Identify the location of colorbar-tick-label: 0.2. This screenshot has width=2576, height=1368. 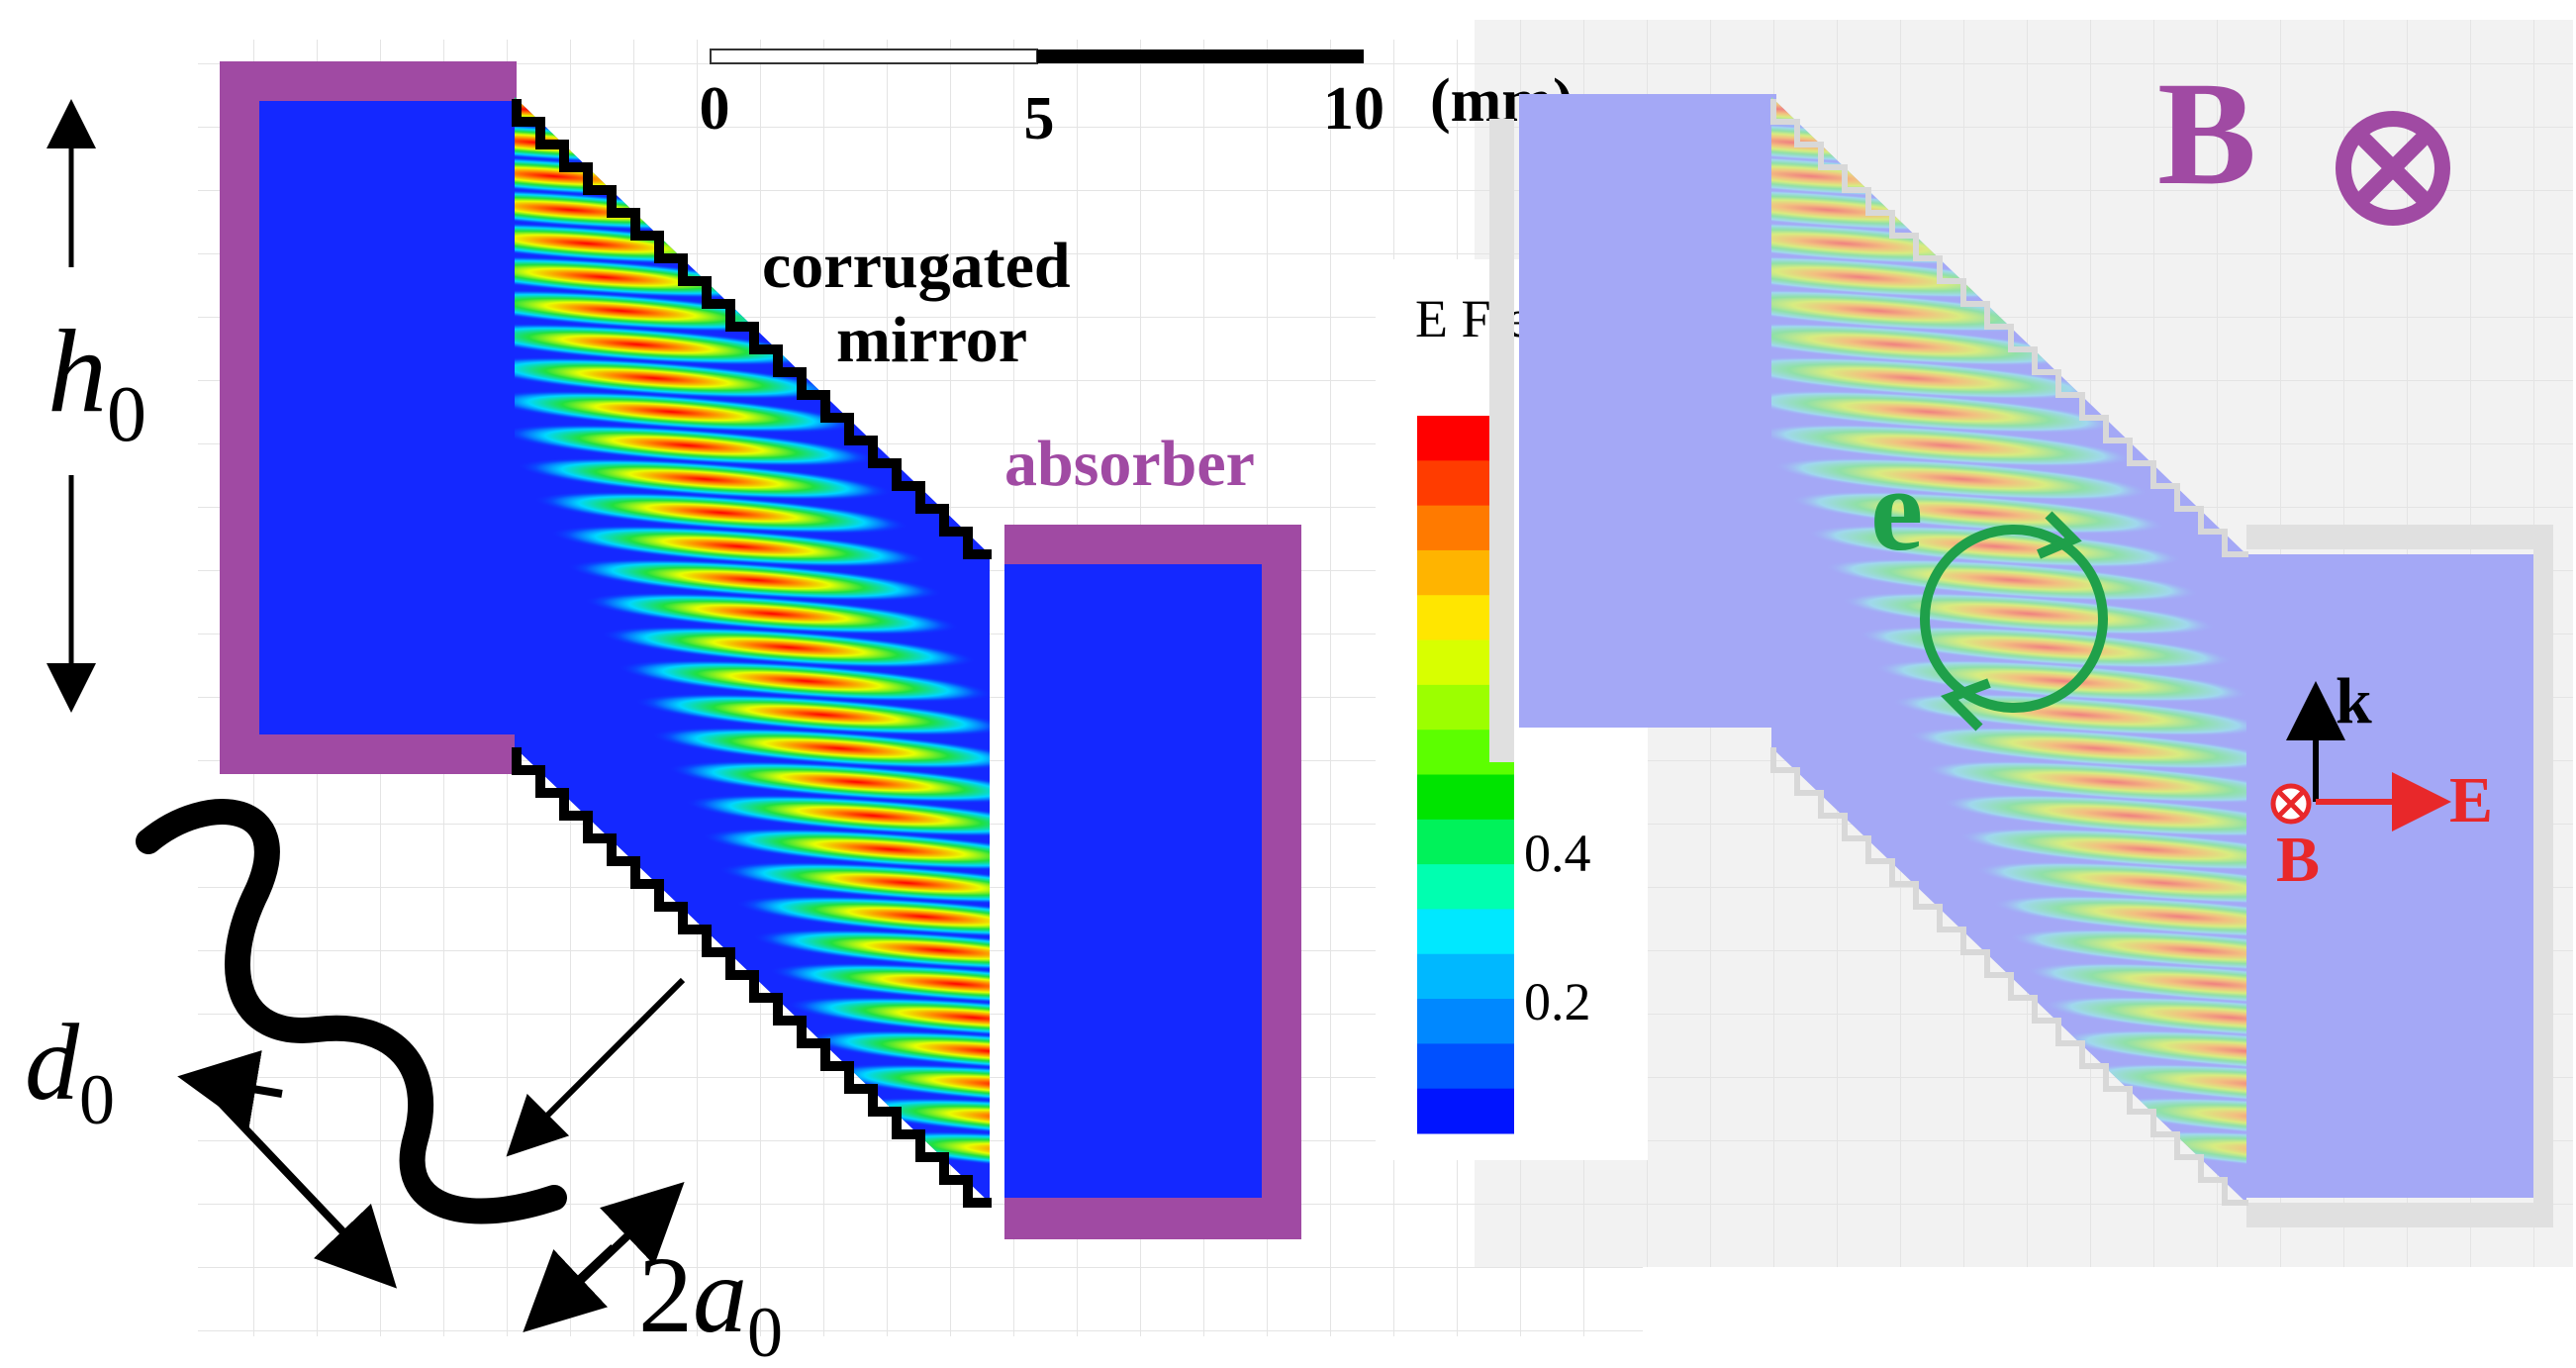
(1557, 1002).